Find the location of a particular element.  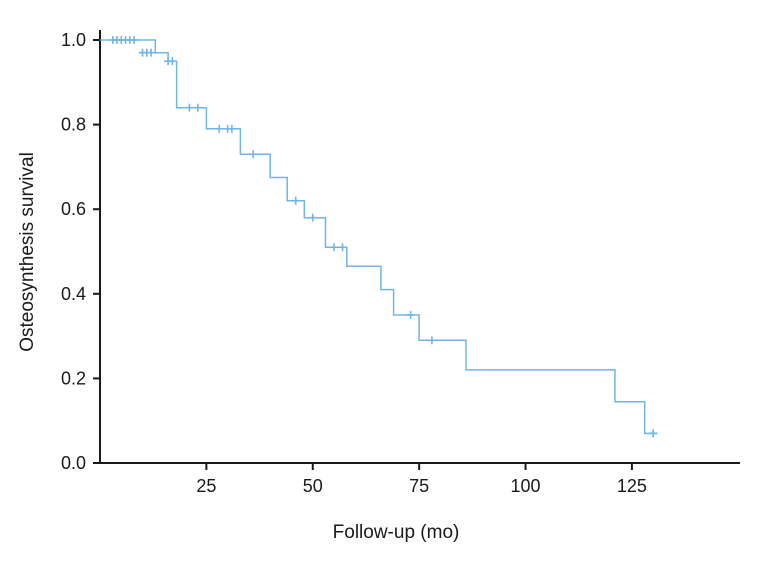

x-tick-label: 75 is located at coordinates (419, 486).